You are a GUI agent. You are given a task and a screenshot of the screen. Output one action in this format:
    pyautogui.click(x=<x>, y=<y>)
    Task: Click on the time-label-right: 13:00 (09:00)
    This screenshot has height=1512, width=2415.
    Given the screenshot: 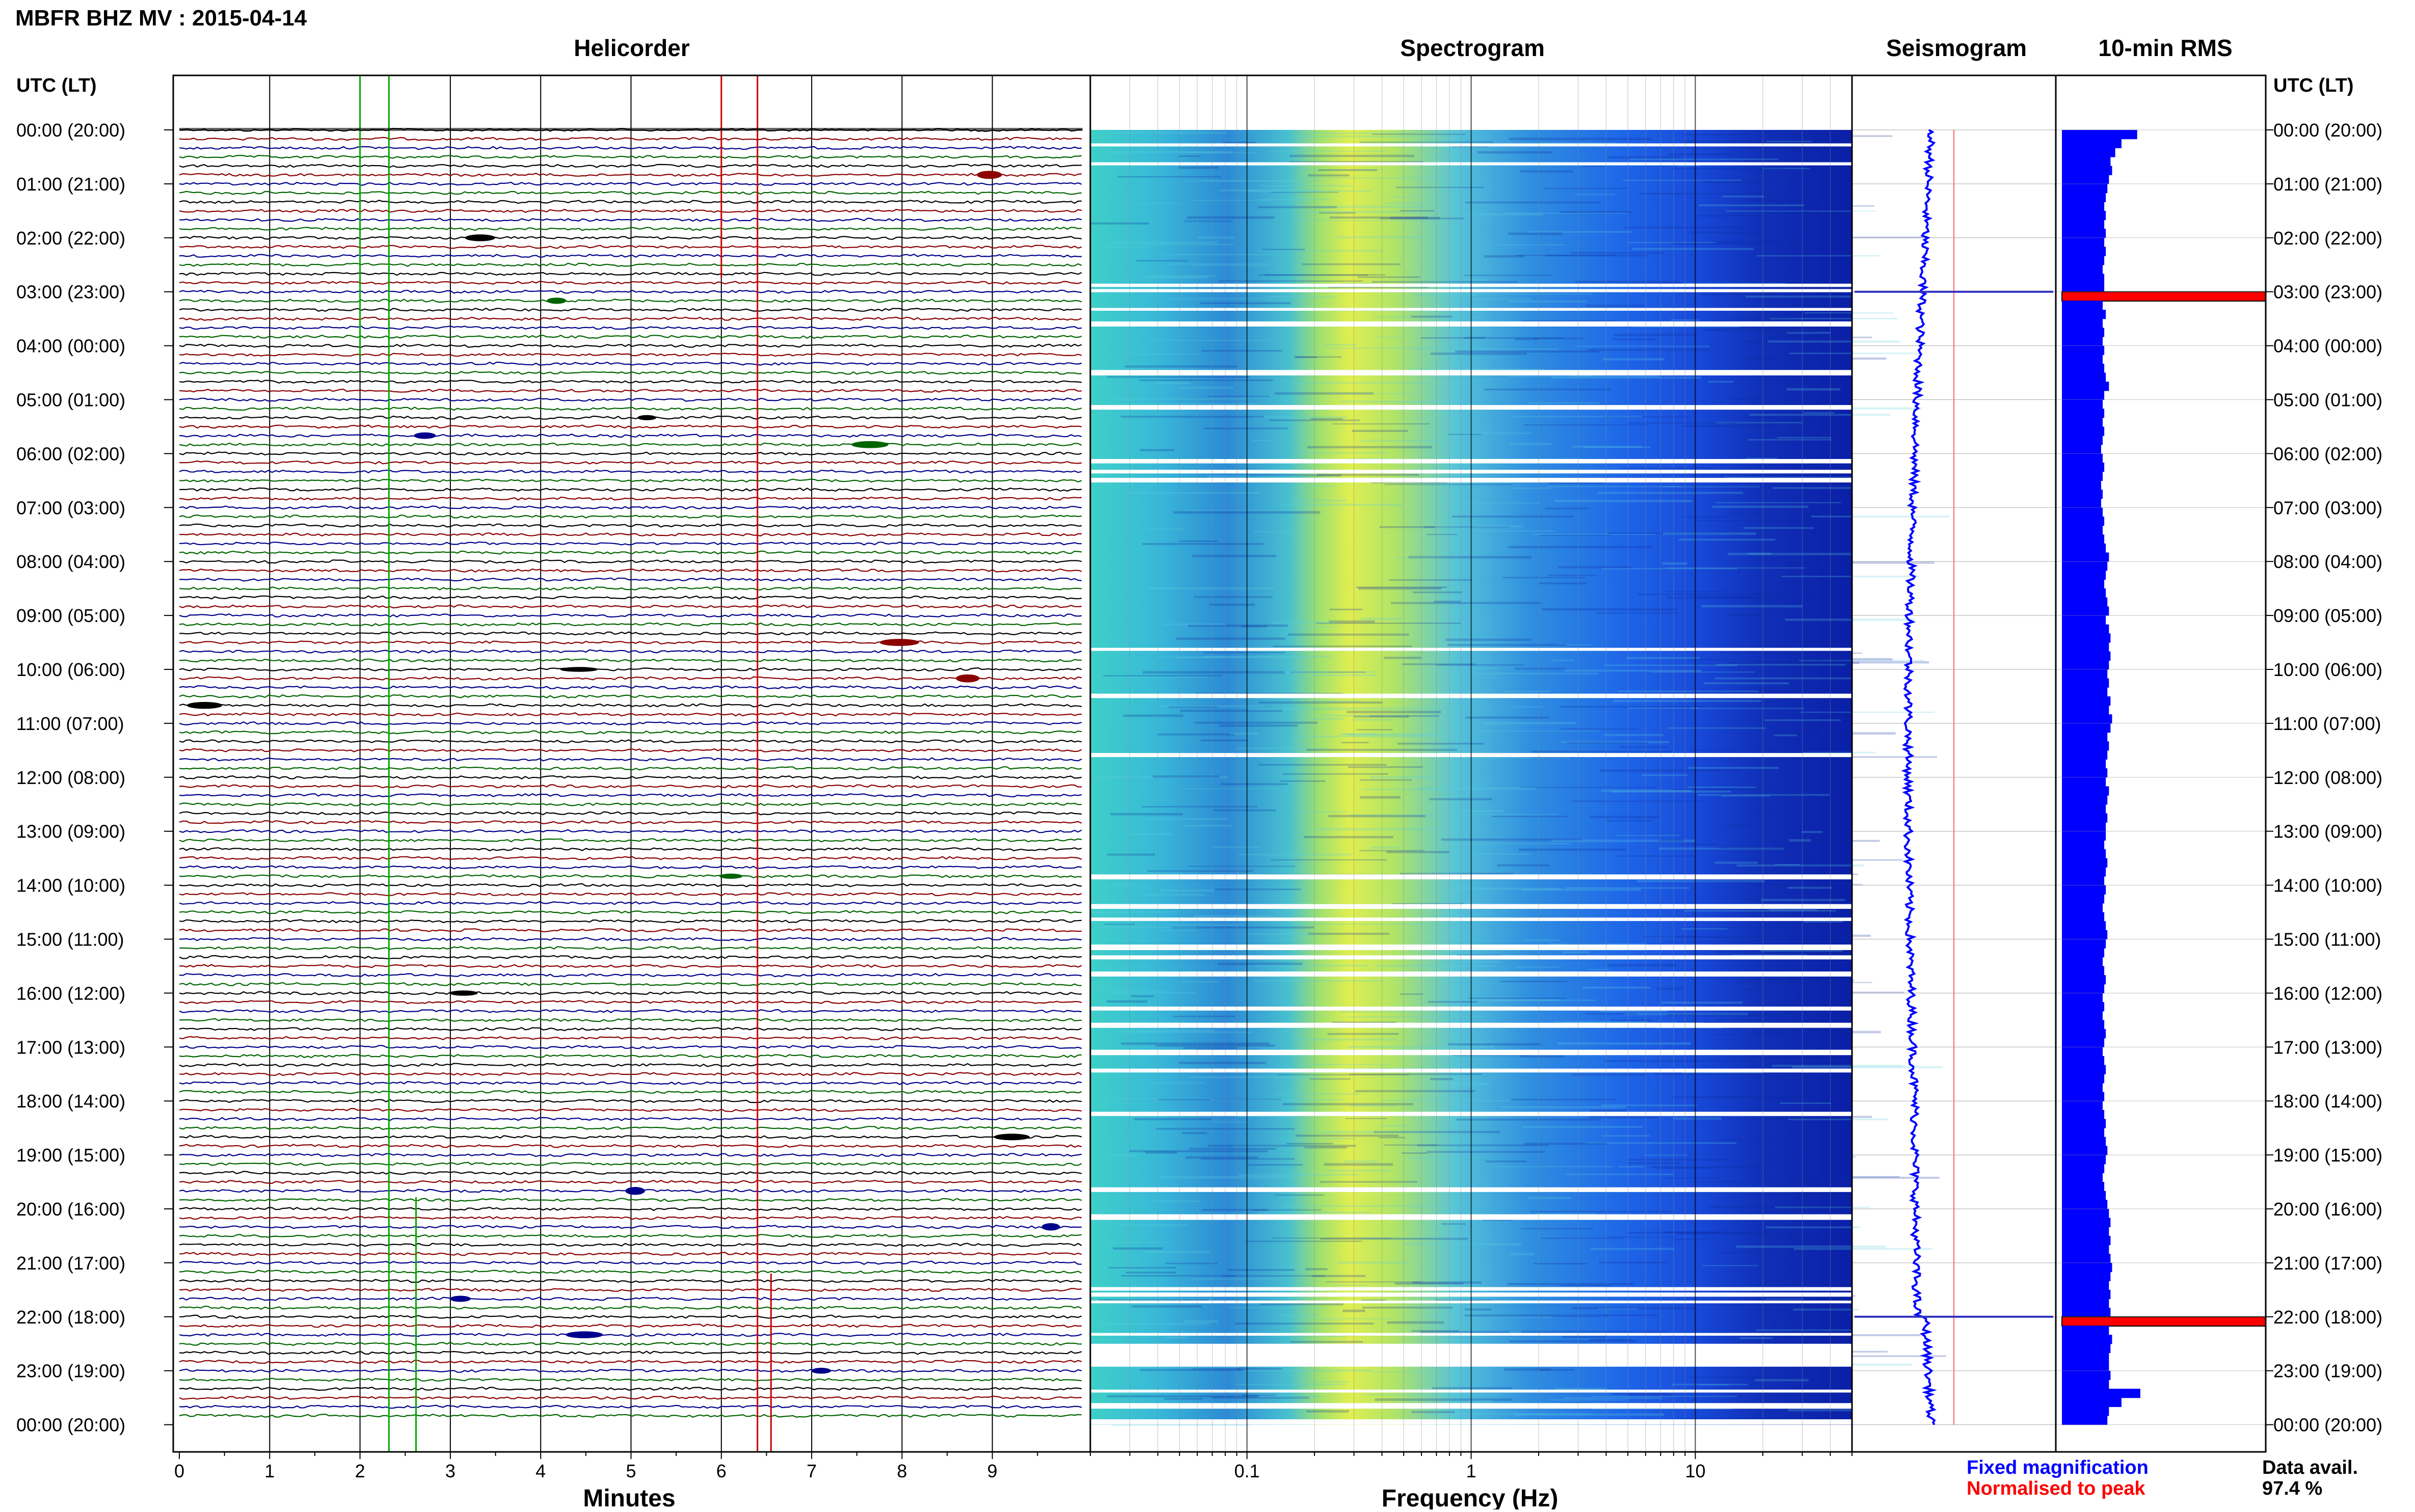 What is the action you would take?
    pyautogui.click(x=2327, y=831)
    